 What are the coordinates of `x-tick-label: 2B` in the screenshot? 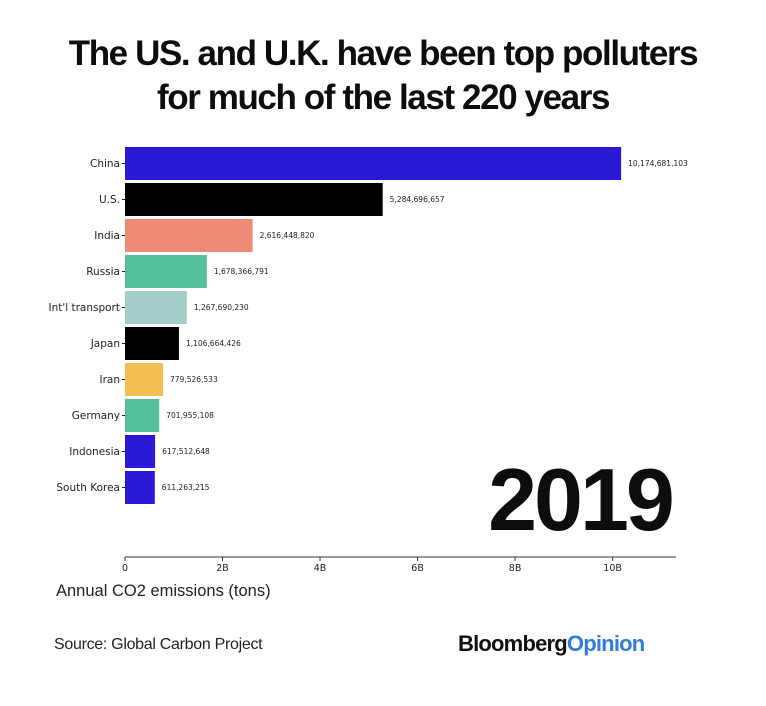 It's located at (222, 568).